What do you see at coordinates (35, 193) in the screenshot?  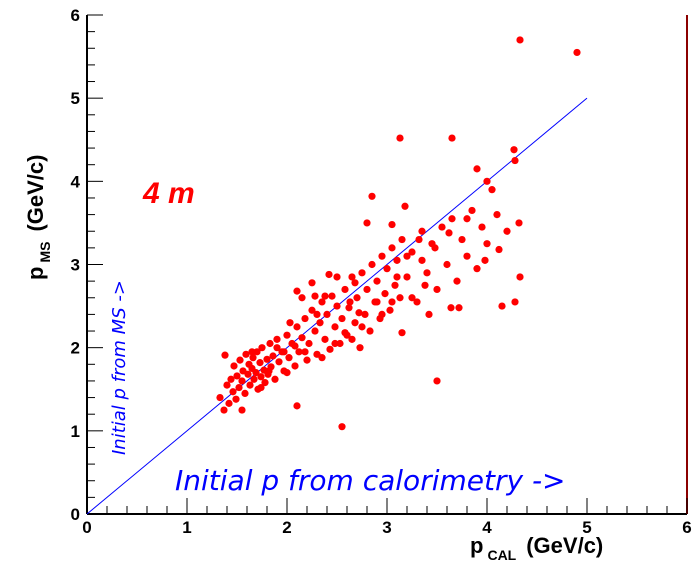 I see `y-axis-title-unit: (GeV/c)` at bounding box center [35, 193].